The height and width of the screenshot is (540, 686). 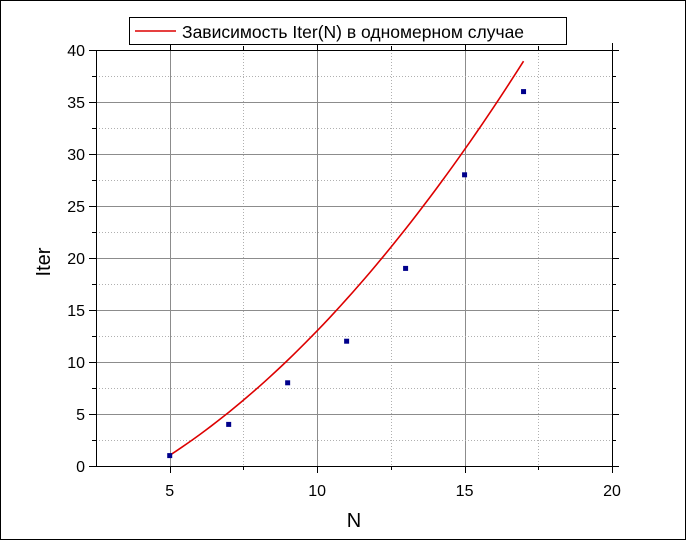 I want to click on y-tick-label: 30, so click(x=76, y=155).